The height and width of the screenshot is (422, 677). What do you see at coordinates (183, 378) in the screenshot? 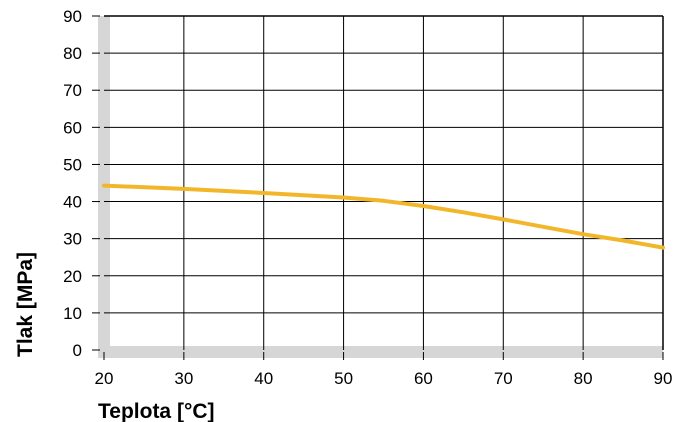
I see `x-tick-label-30: 30` at bounding box center [183, 378].